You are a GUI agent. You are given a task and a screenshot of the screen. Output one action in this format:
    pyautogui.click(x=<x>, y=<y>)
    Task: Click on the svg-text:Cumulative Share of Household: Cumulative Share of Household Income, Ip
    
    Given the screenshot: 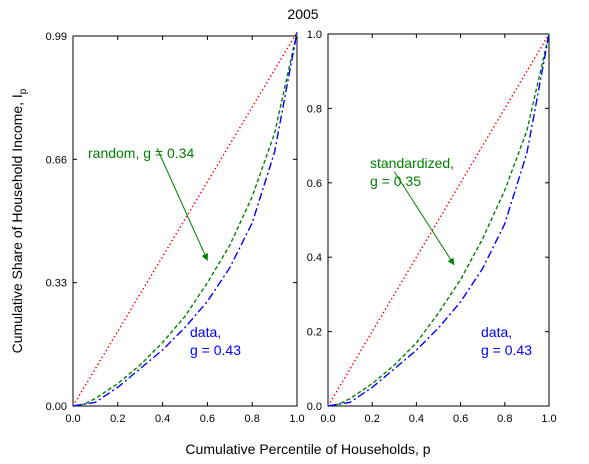 What is the action you would take?
    pyautogui.click(x=19, y=220)
    